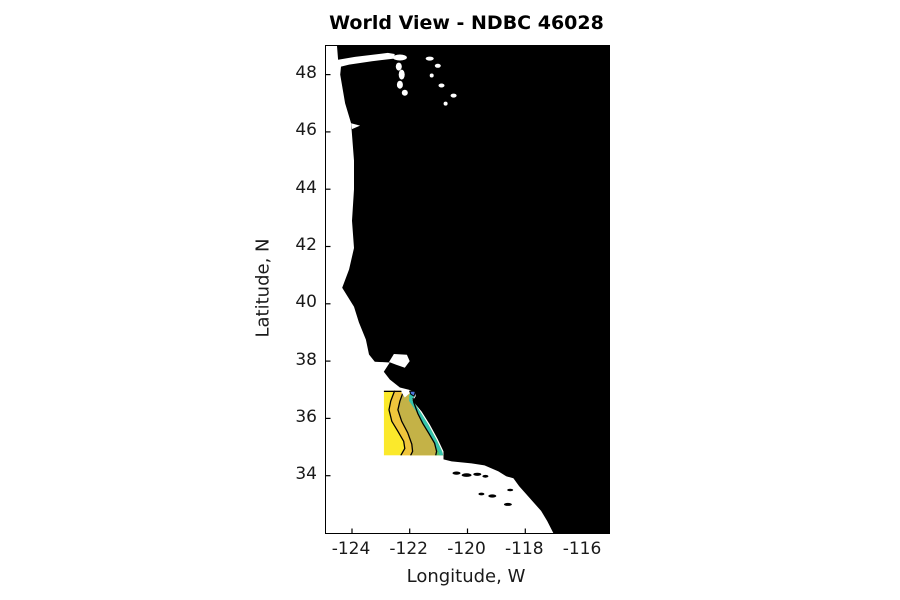 This screenshot has width=900, height=600. Describe the element at coordinates (524, 549) in the screenshot. I see `x-tick-label: -118` at that location.